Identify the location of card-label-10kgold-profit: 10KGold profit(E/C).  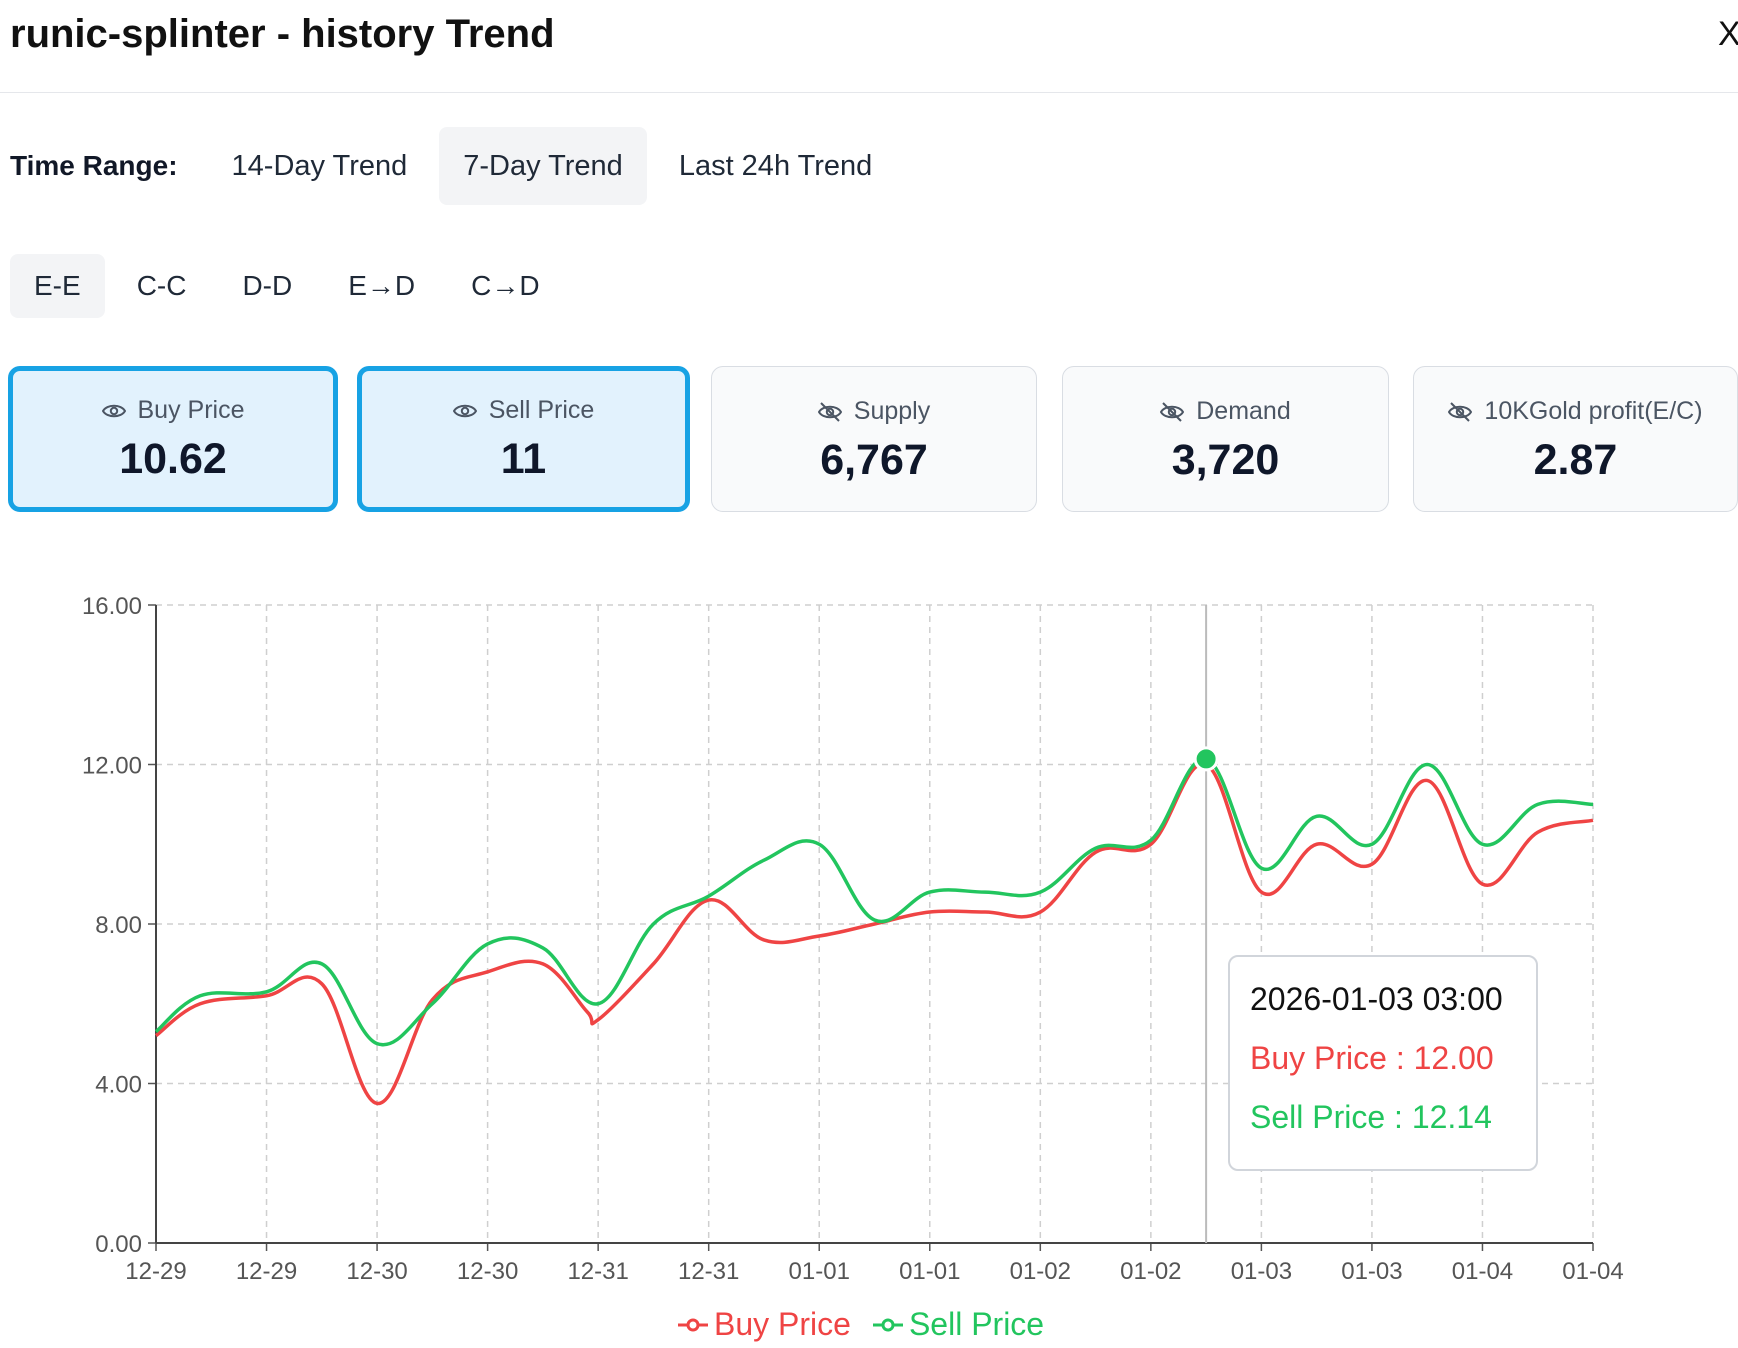
(1593, 411).